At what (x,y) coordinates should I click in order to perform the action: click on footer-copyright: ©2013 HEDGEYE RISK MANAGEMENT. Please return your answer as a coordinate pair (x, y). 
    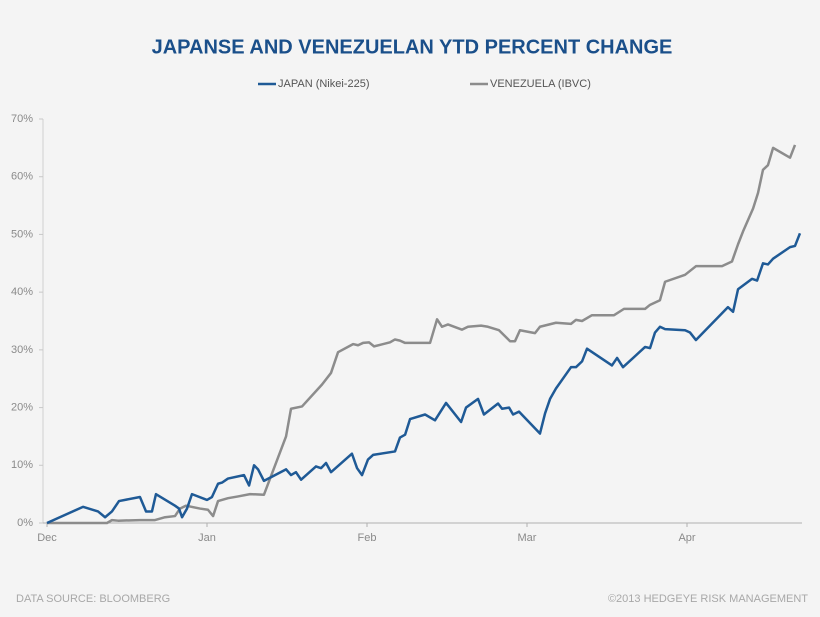
    Looking at the image, I should click on (708, 599).